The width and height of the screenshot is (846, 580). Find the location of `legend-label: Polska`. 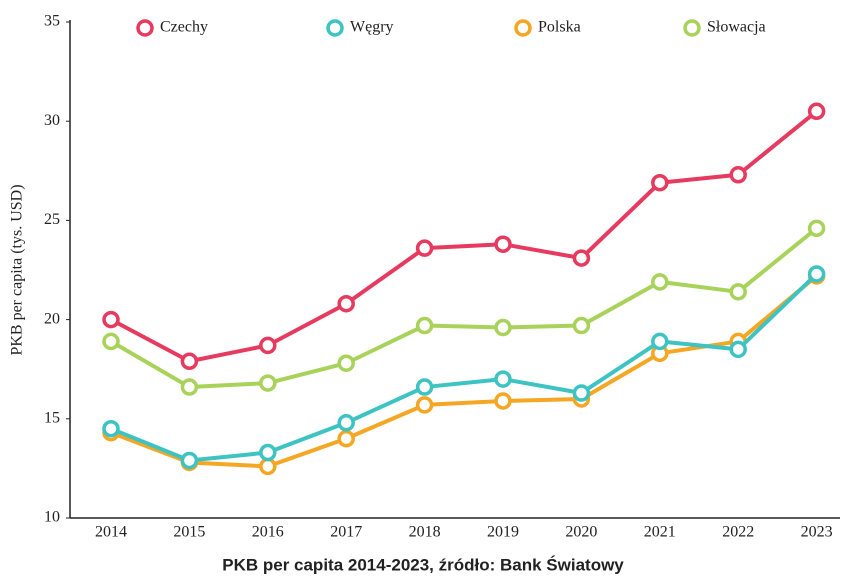

legend-label: Polska is located at coordinates (559, 27).